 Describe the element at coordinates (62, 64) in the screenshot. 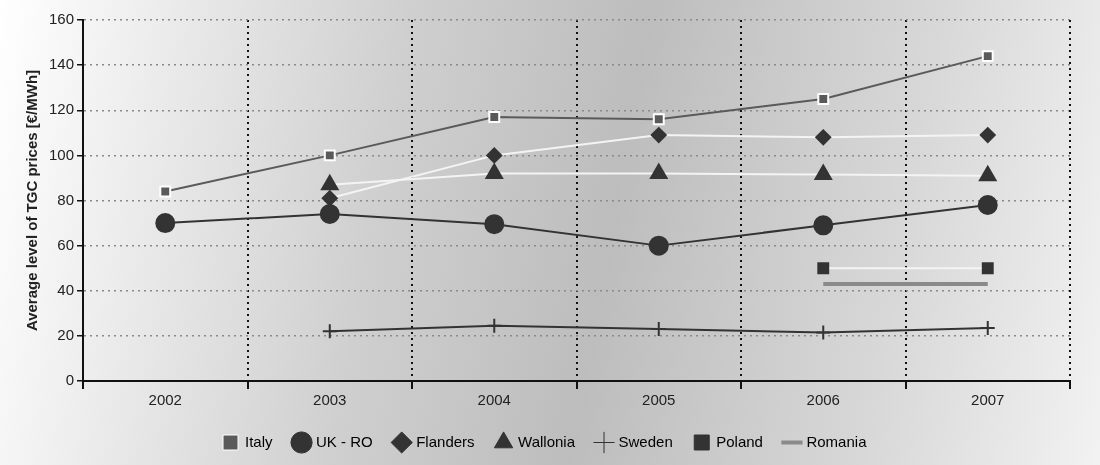

I see `y-tick-label: 140` at that location.